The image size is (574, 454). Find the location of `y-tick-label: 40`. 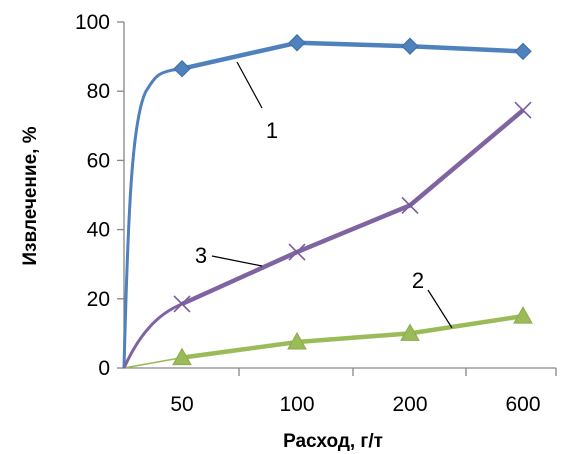

y-tick-label: 40 is located at coordinates (98, 230).